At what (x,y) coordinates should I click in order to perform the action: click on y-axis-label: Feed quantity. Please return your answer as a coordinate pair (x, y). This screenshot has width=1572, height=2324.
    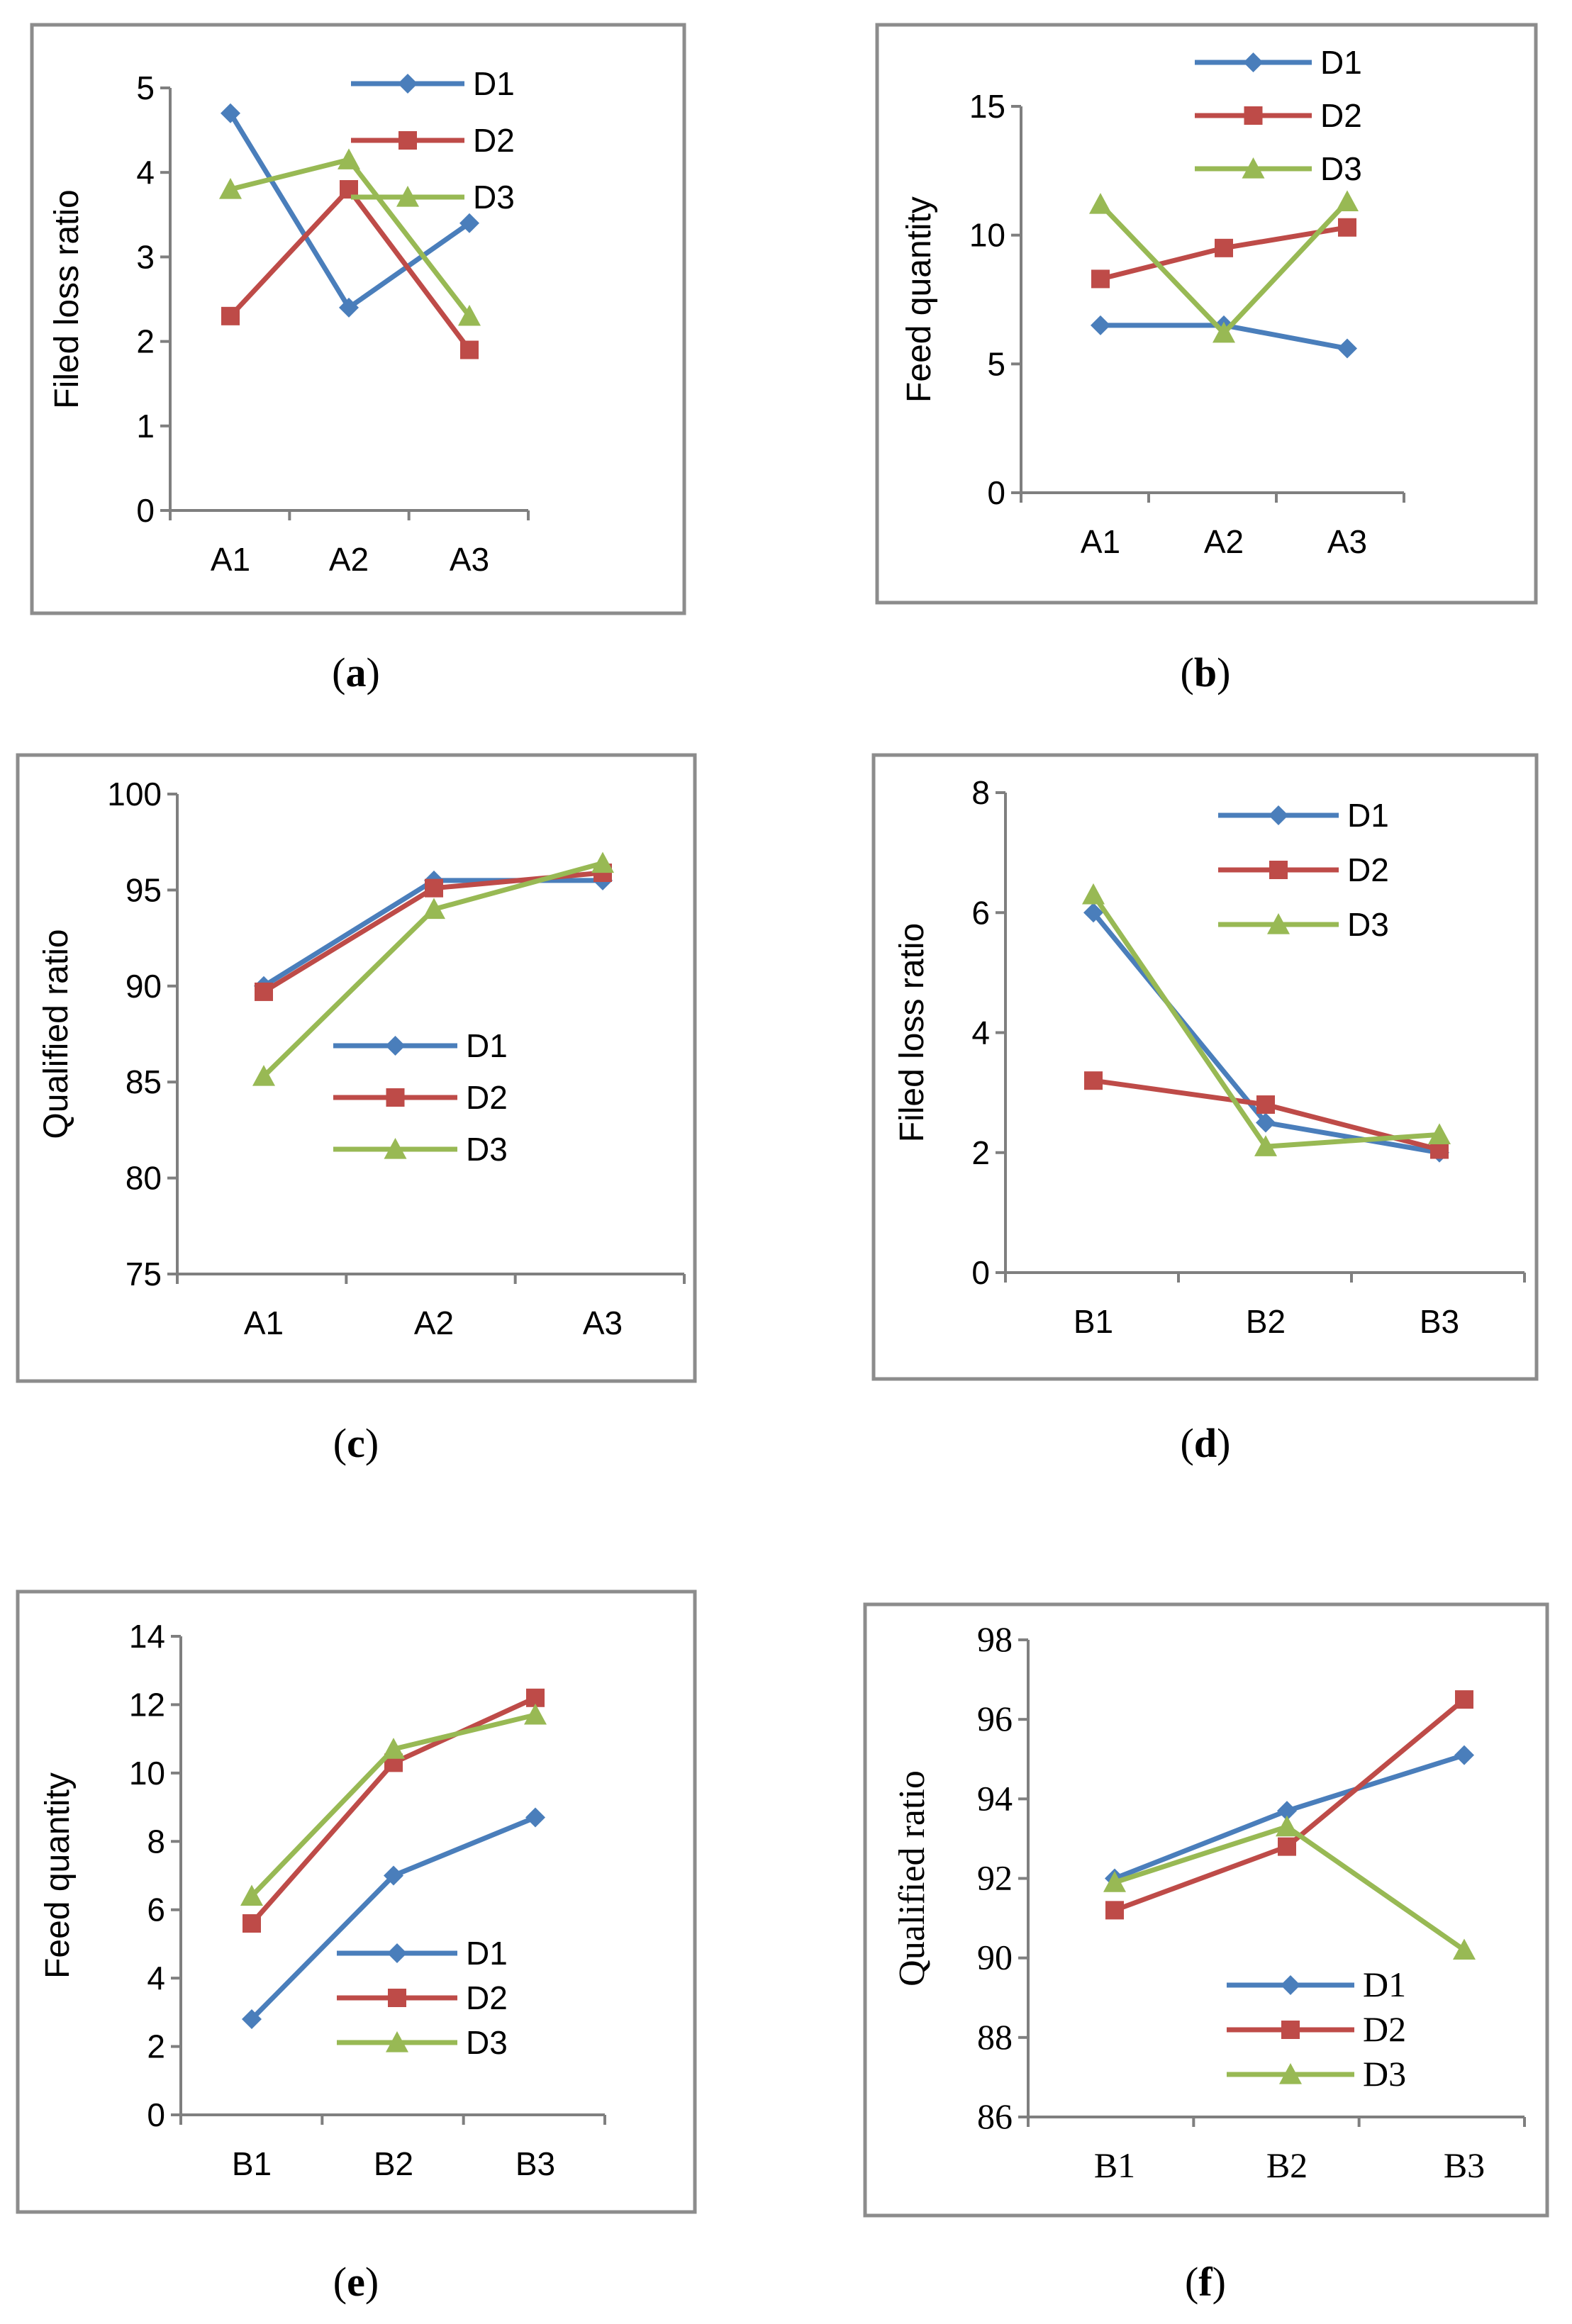
    Looking at the image, I should click on (919, 299).